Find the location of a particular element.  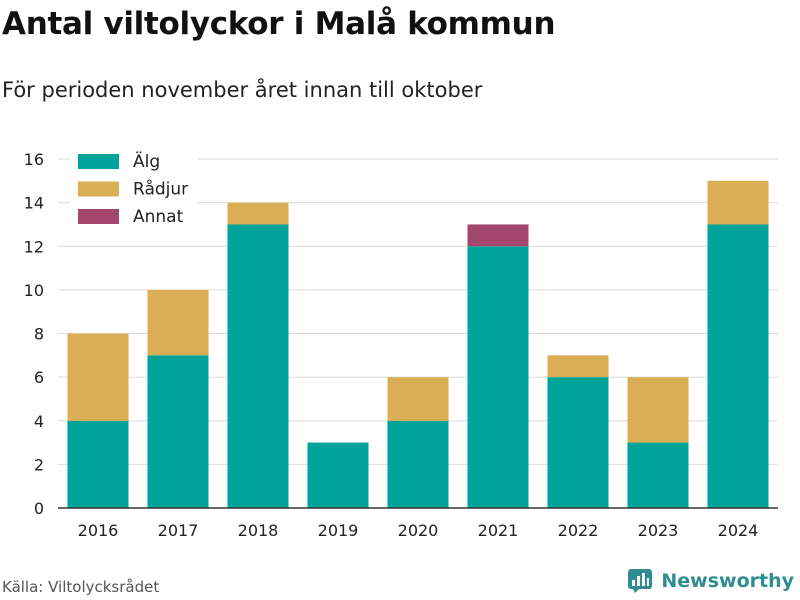

chart-title: Antal viltolyckor i Malå kommun is located at coordinates (279, 24).